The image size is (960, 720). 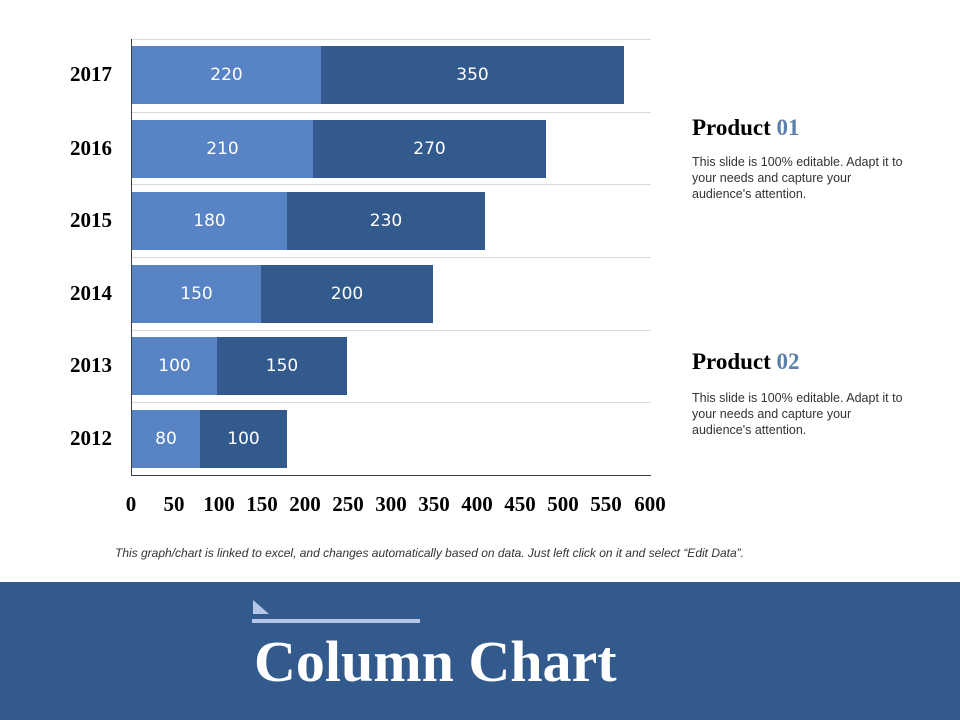 What do you see at coordinates (305, 504) in the screenshot?
I see `x-tick: 200` at bounding box center [305, 504].